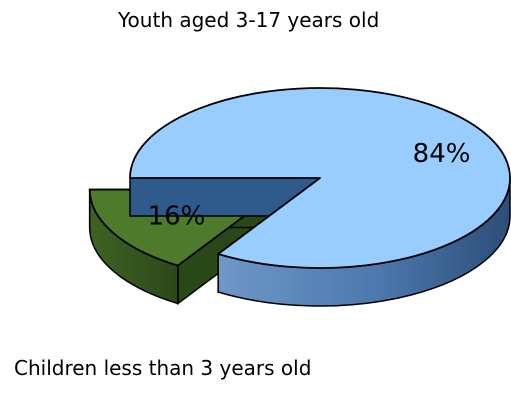 The image size is (511, 410). Describe the element at coordinates (177, 216) in the screenshot. I see `data-label-children: 16%` at that location.